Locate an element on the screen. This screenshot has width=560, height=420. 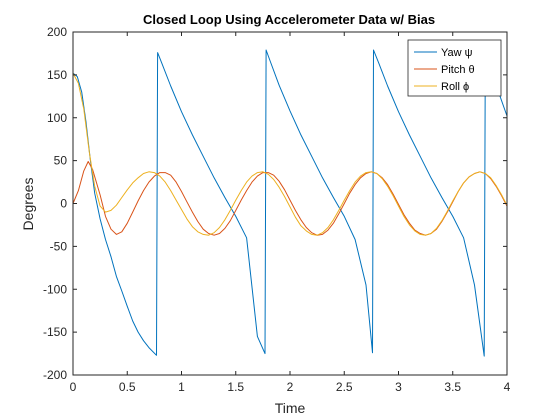
legend-item-yaw: Yaw ψ is located at coordinates (443, 53).